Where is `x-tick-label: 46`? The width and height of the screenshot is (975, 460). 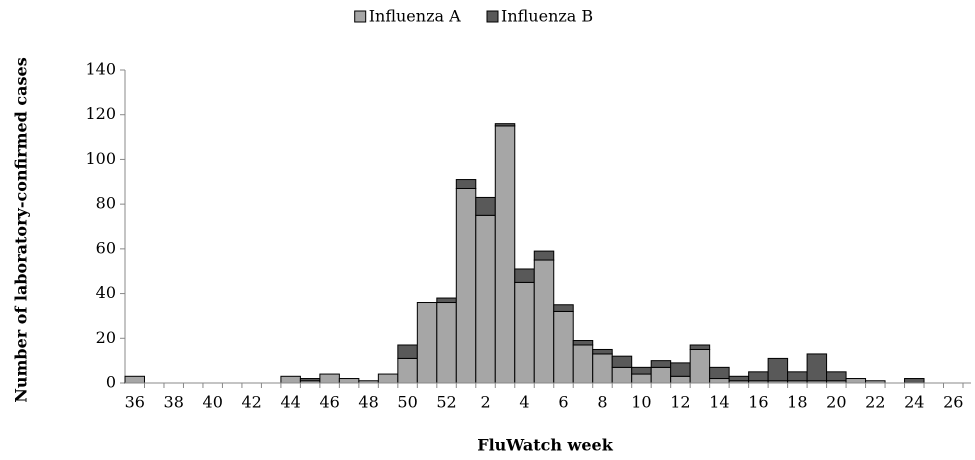 x-tick-label: 46 is located at coordinates (329, 402).